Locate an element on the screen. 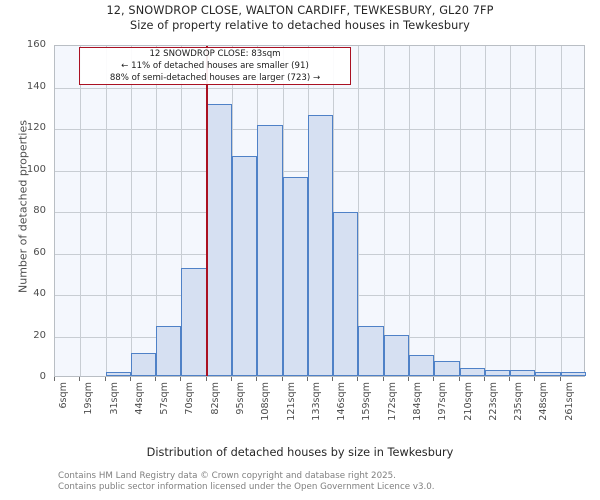  x-axis-tick-label: 184sqm is located at coordinates (417, 401).